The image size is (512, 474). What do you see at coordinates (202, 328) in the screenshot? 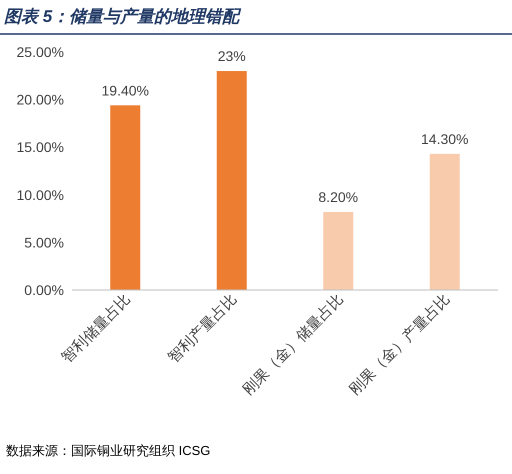
I see `x-tick-label: 智利产量占比` at bounding box center [202, 328].